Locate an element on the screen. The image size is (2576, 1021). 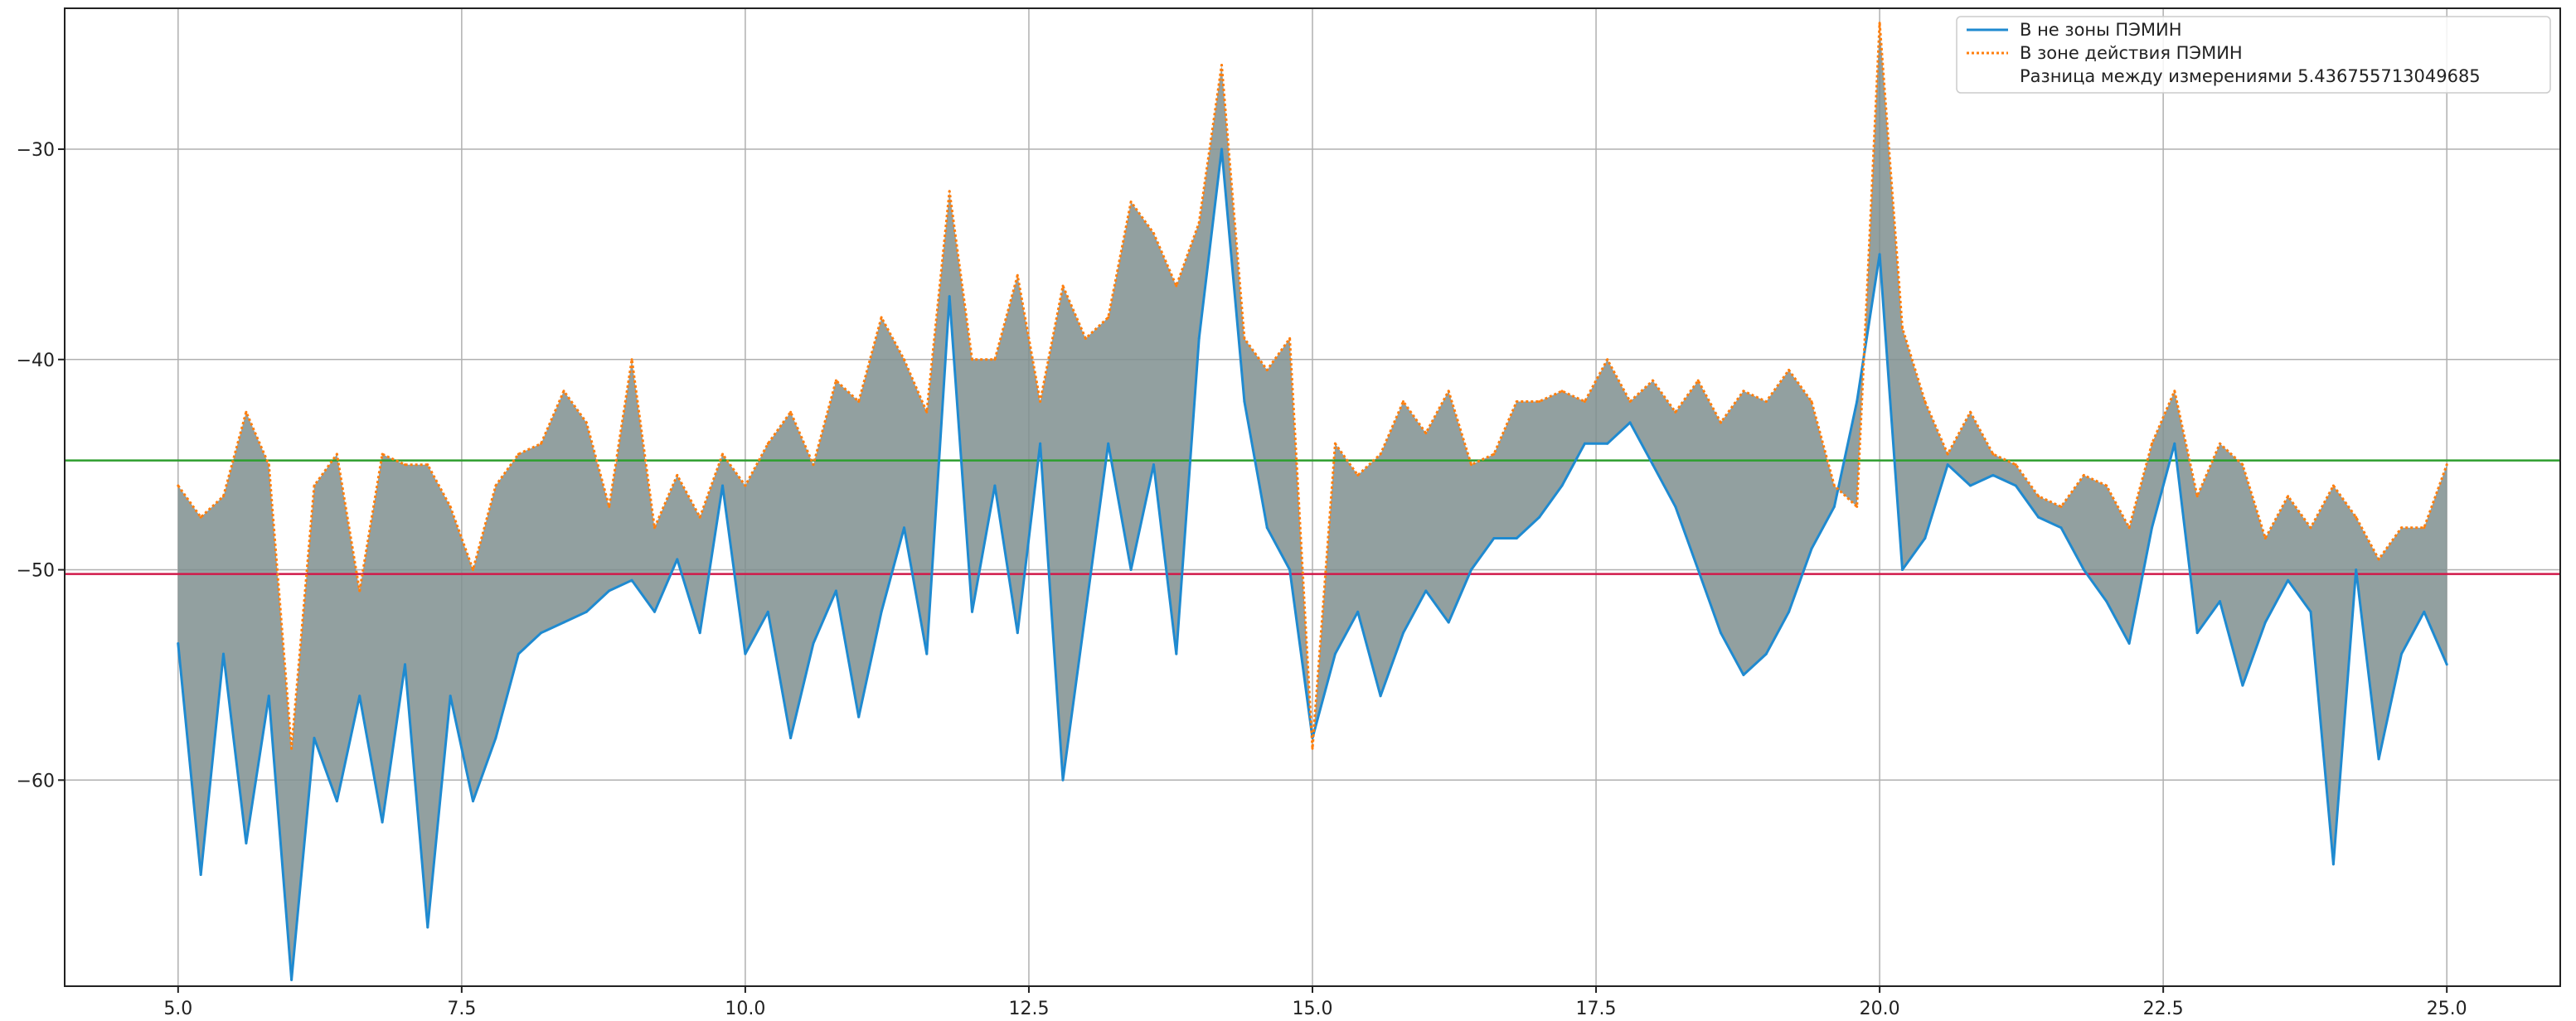
legend-box is located at coordinates (2253, 55).